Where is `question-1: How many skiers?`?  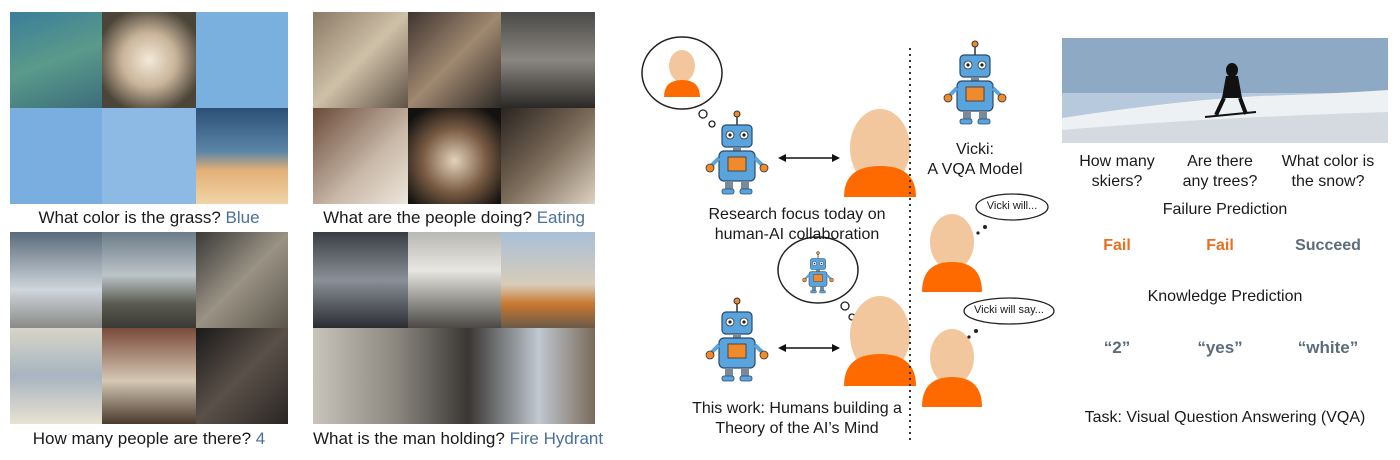
question-1: How many skiers? is located at coordinates (1117, 172).